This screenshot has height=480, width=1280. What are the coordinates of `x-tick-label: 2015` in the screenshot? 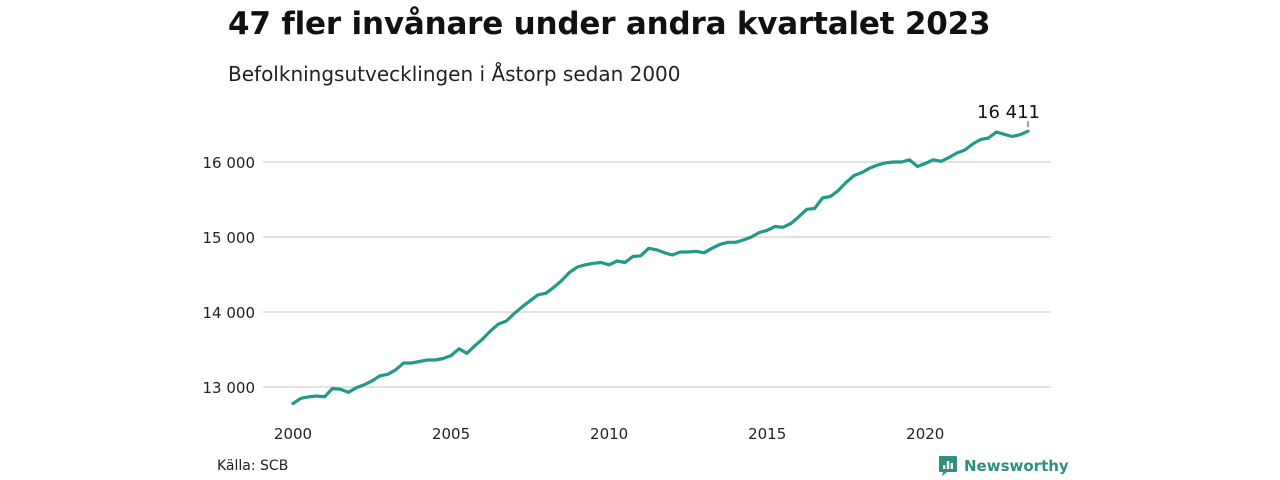 It's located at (767, 434).